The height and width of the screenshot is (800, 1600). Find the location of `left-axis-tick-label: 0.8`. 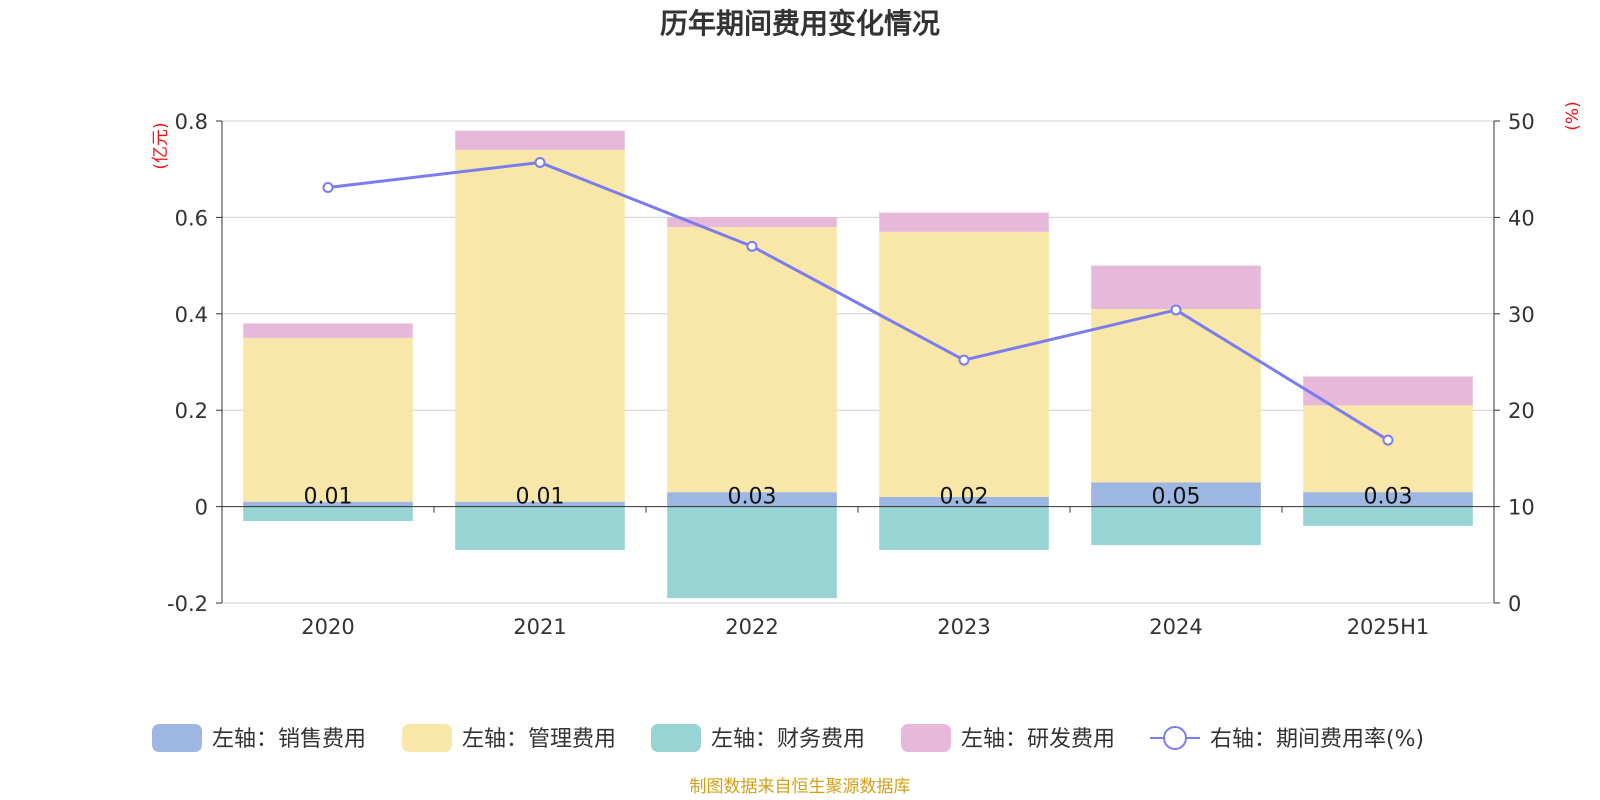

left-axis-tick-label: 0.8 is located at coordinates (191, 122).